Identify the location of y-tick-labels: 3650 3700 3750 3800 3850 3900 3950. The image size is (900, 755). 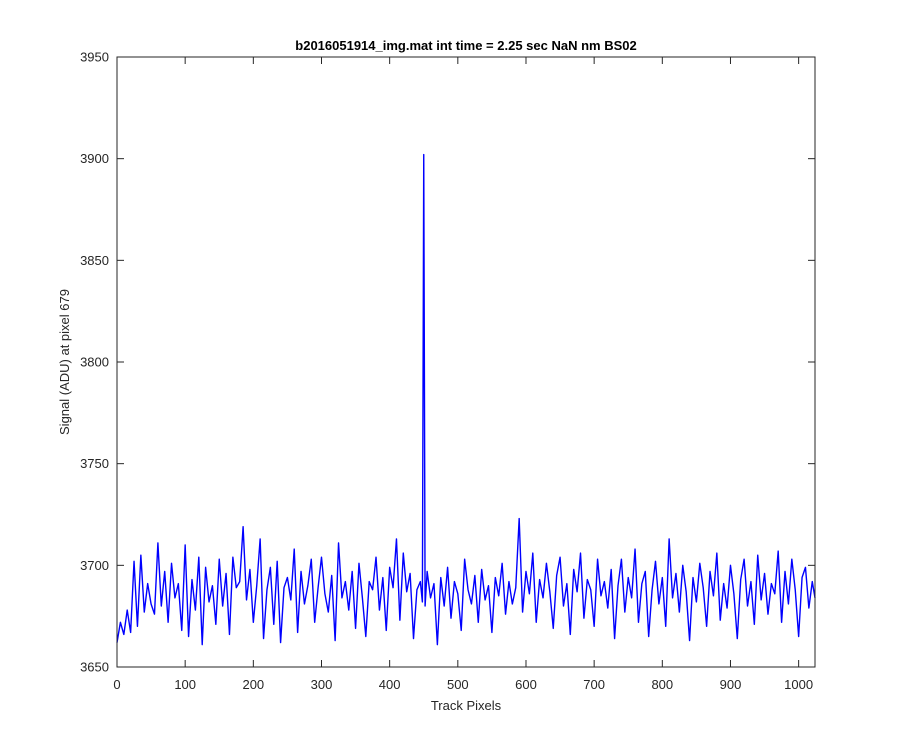
(94, 362).